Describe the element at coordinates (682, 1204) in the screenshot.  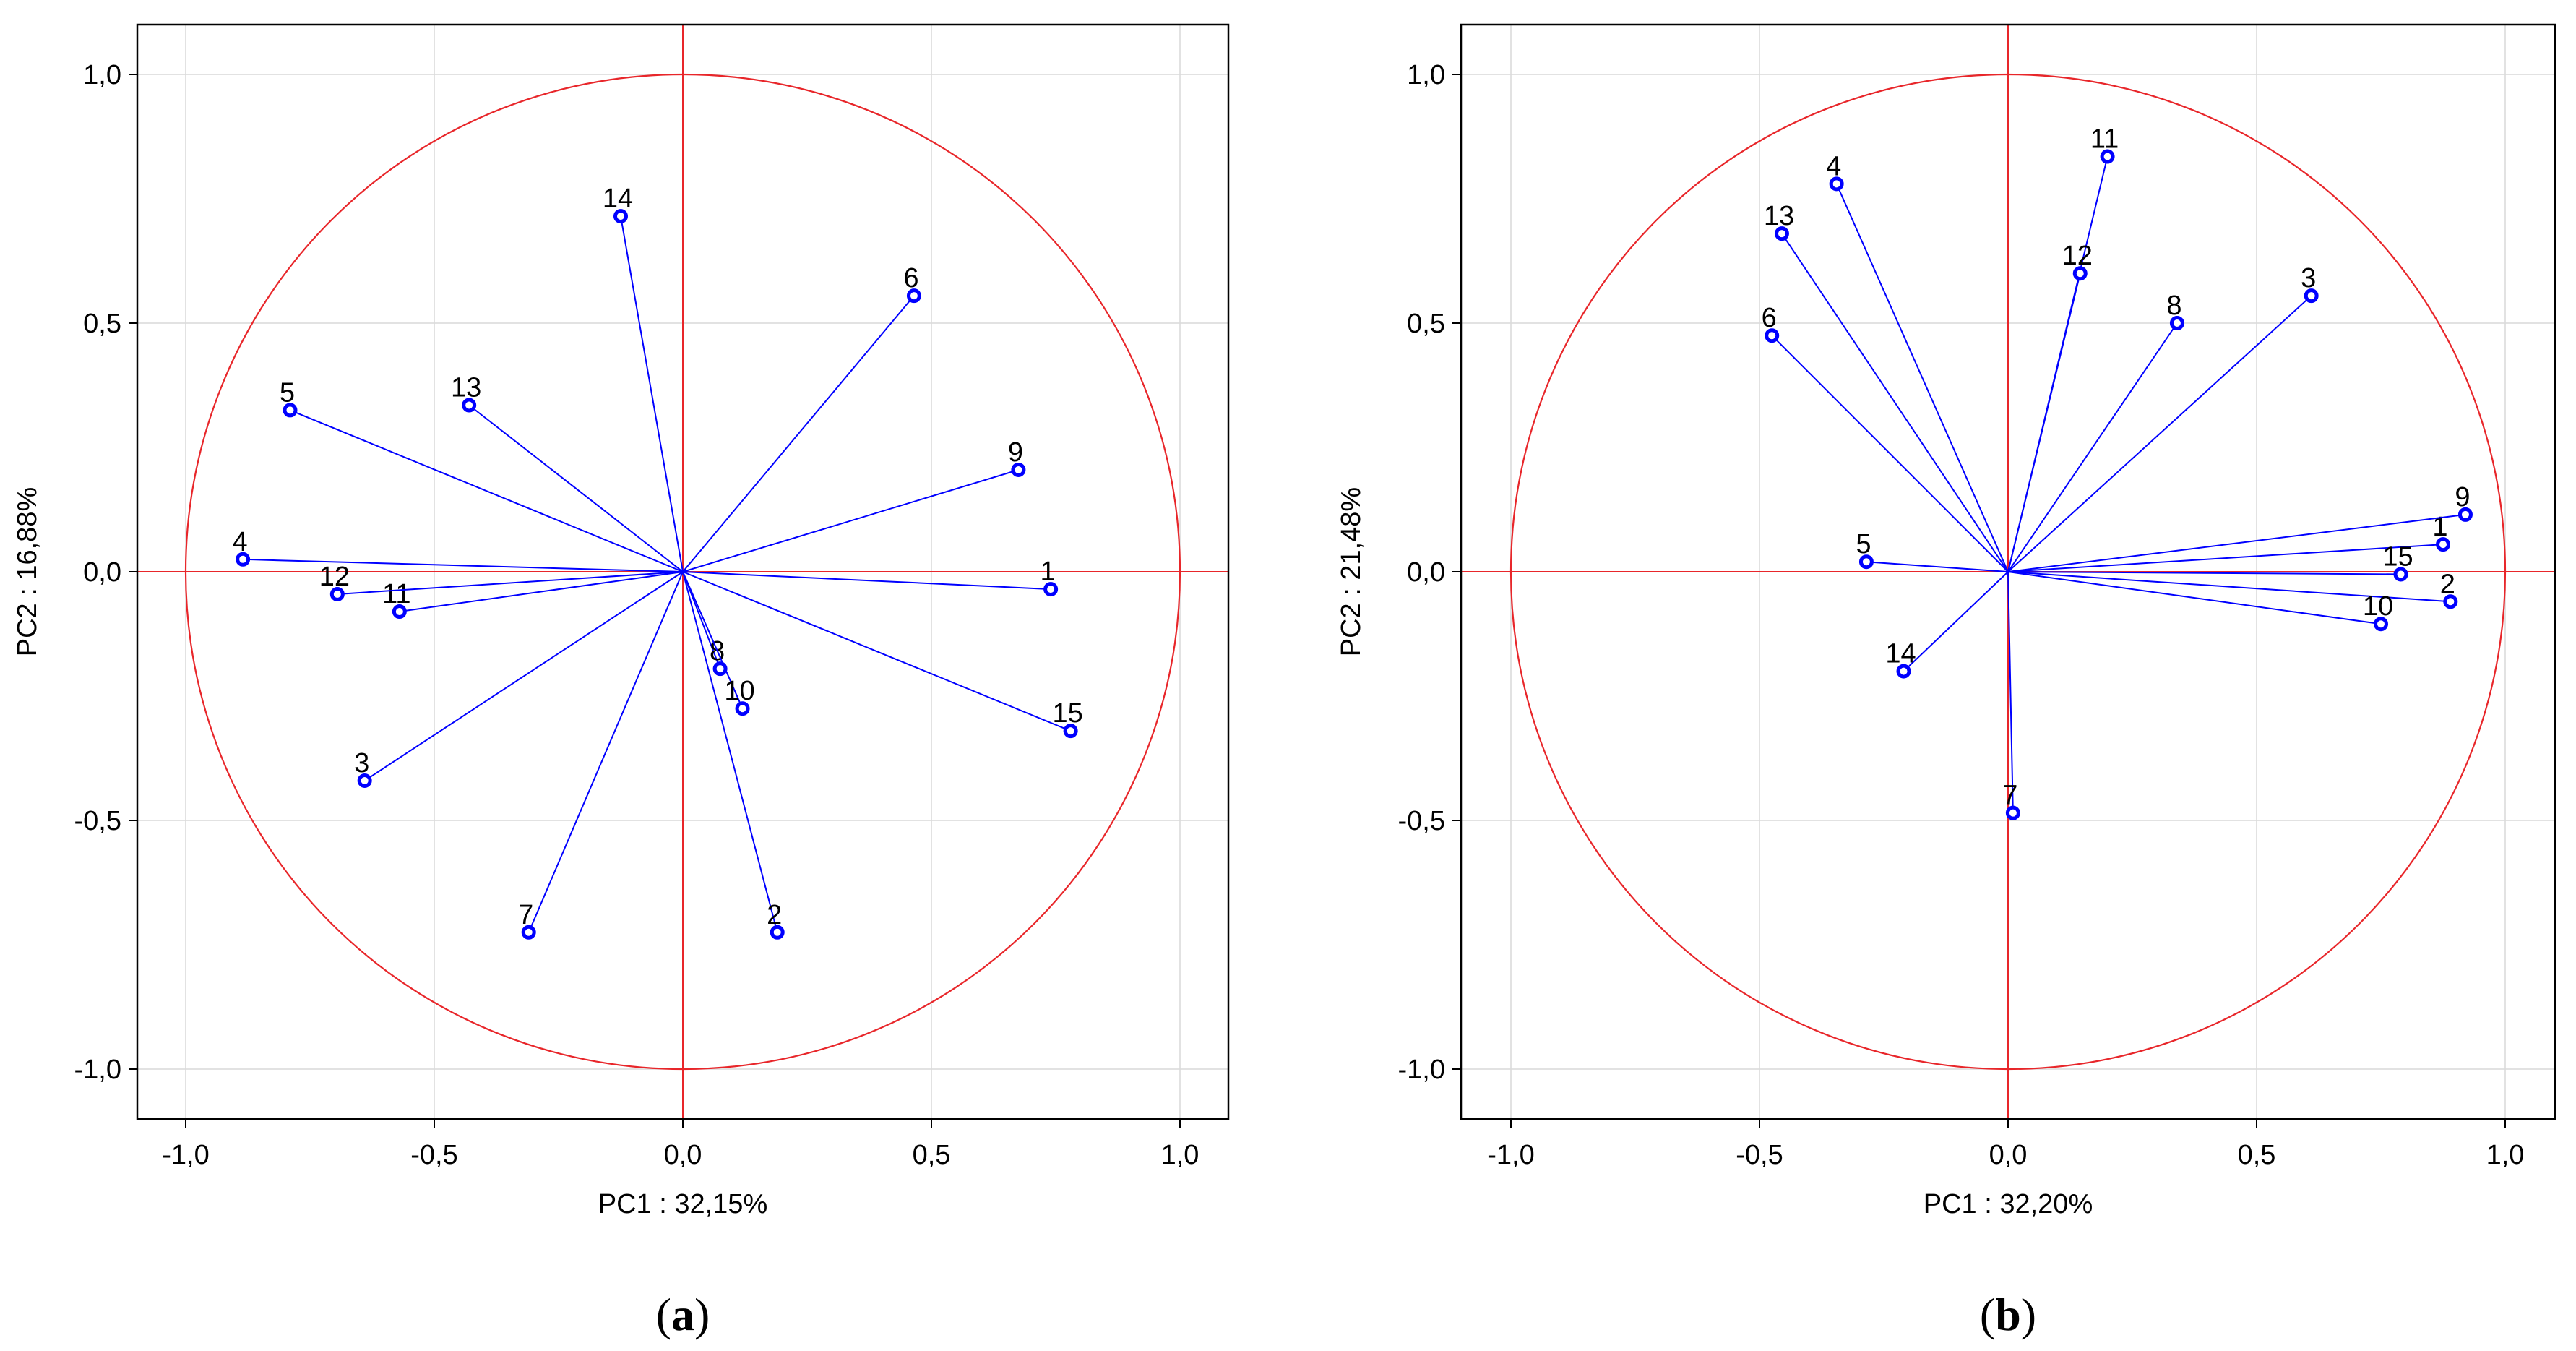
I see `x-axis-label: PC1 : 32,15%` at that location.